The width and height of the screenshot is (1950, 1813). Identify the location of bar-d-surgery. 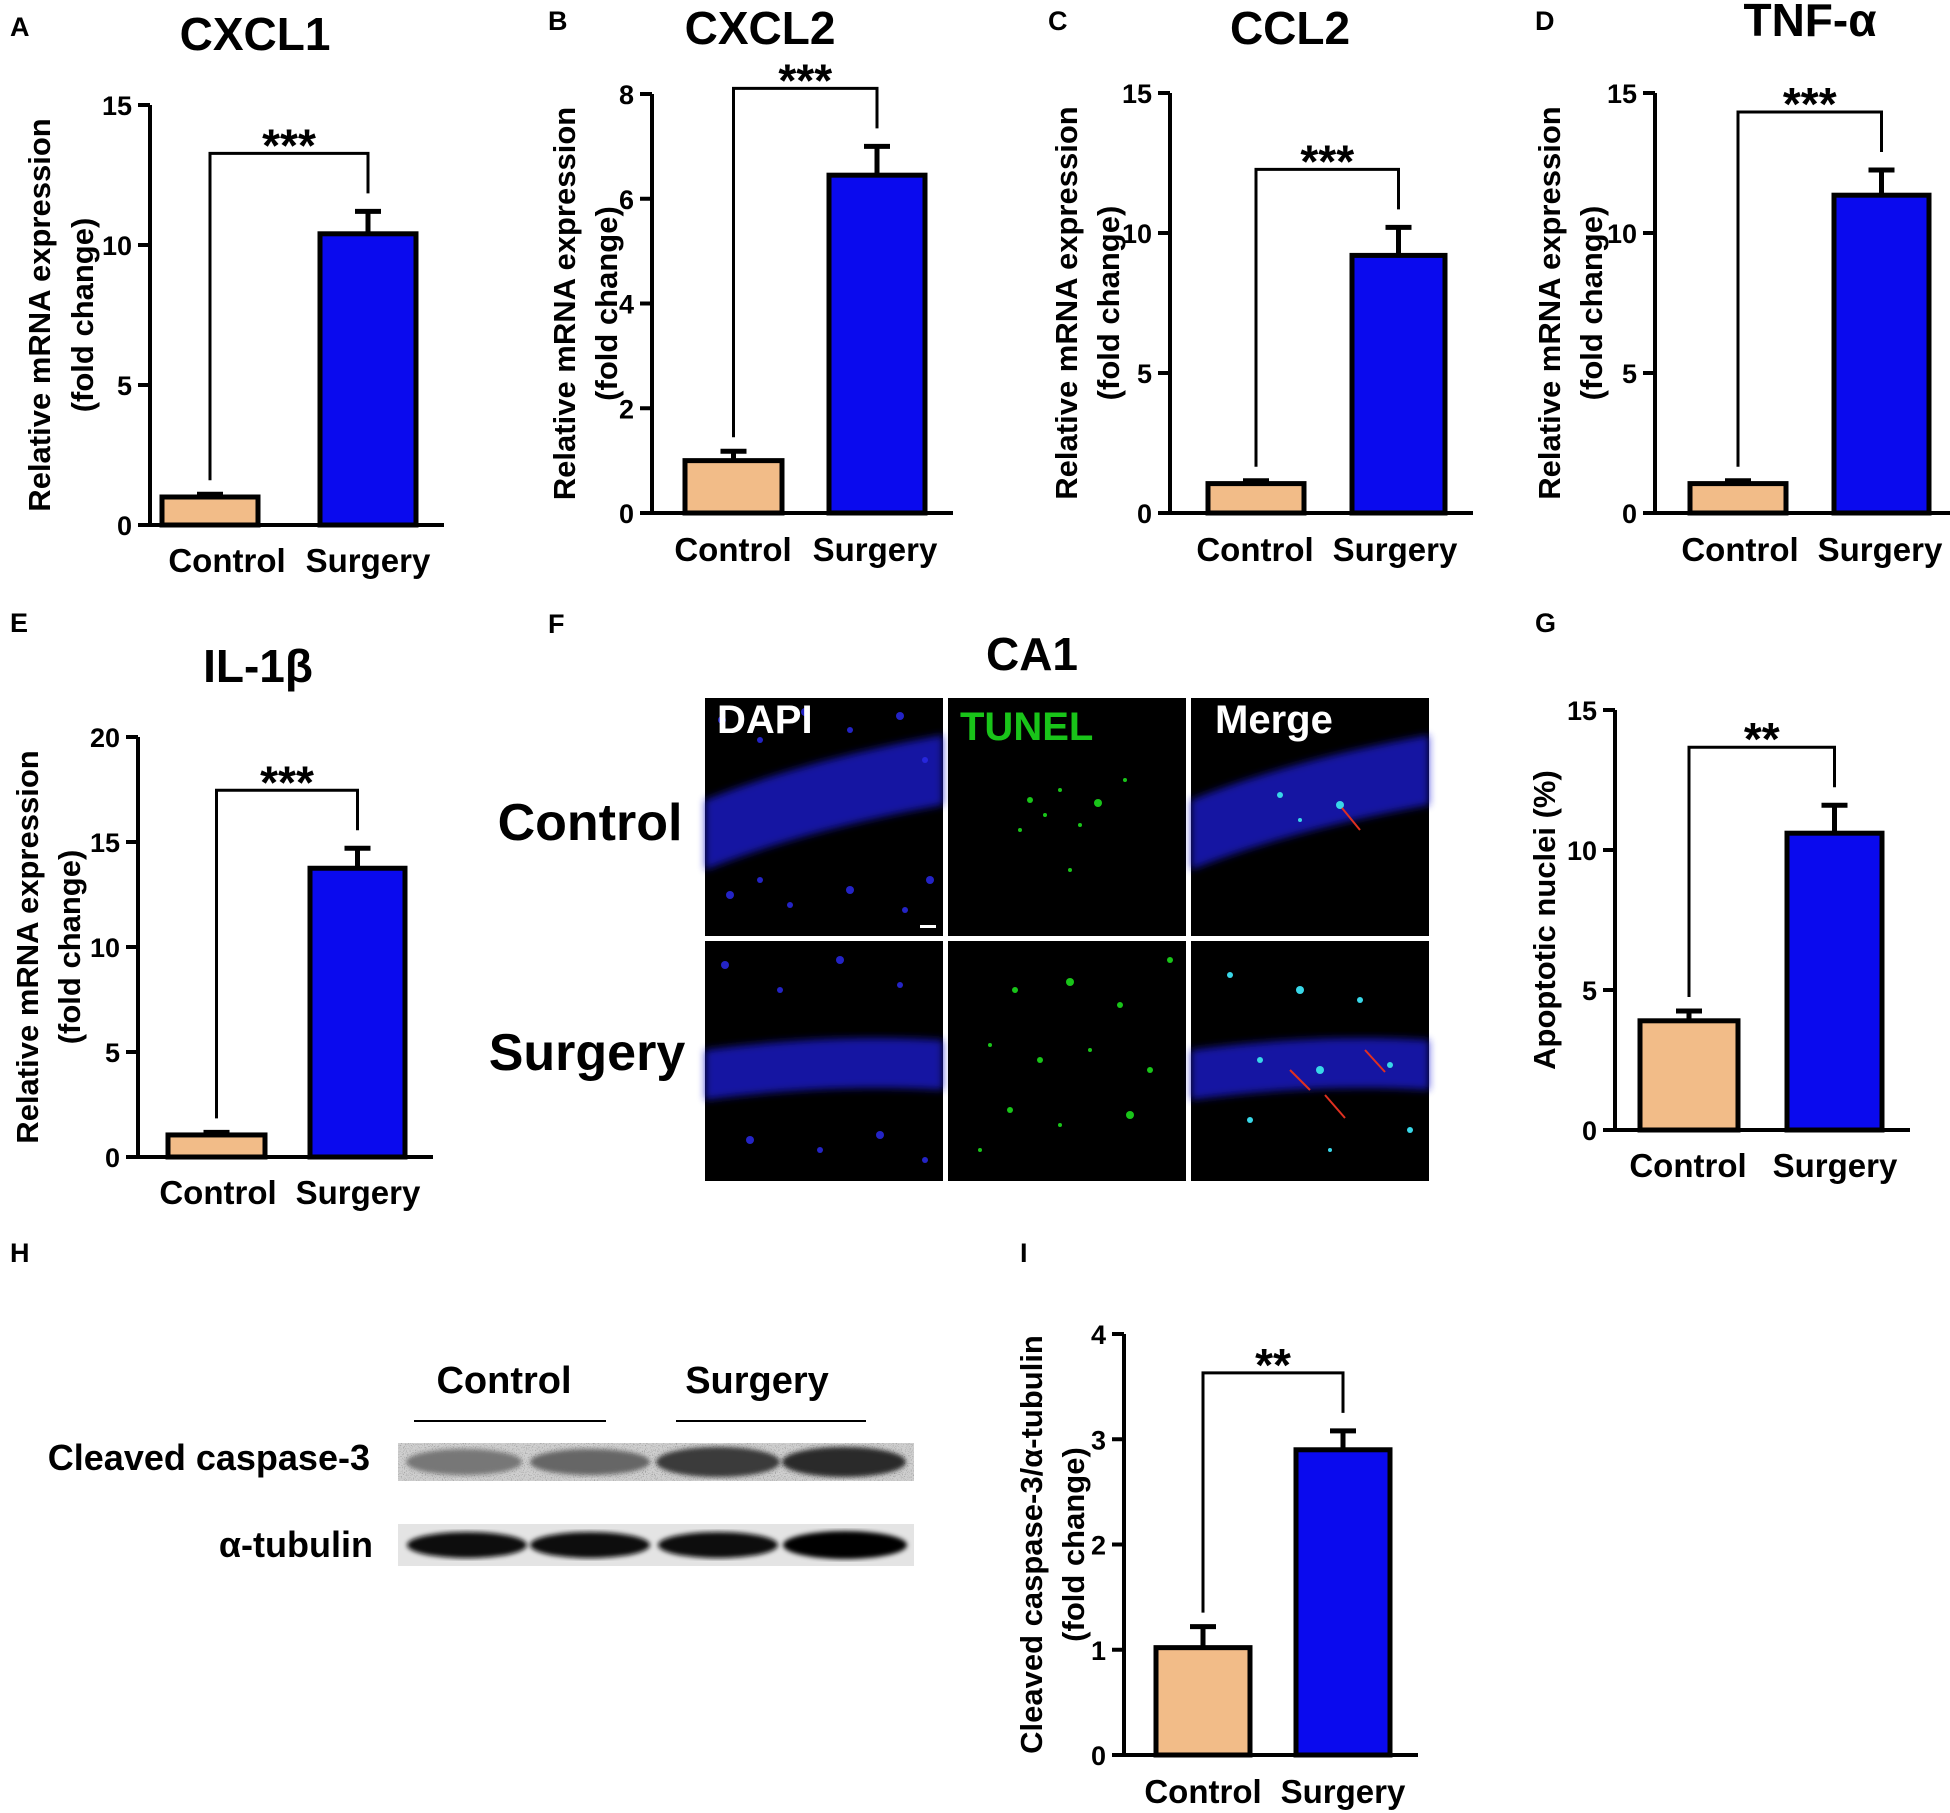
(1881, 354).